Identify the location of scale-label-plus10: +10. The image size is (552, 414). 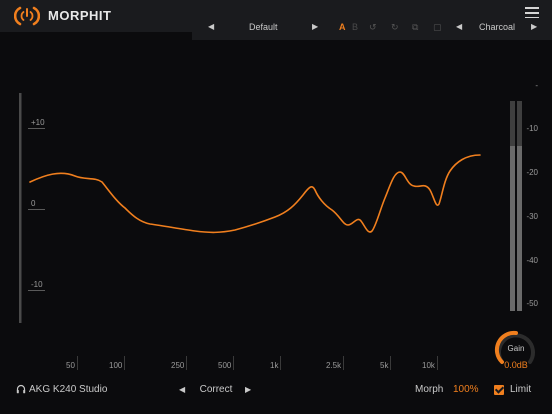
(38, 122).